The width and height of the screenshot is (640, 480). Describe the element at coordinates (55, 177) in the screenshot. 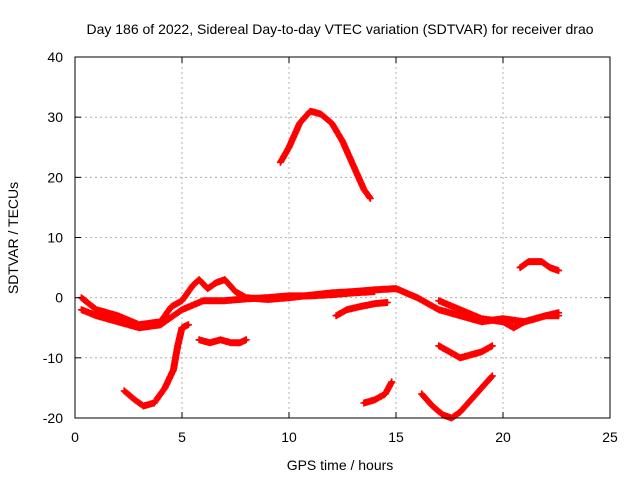

I see `y-tick-label: 20` at that location.